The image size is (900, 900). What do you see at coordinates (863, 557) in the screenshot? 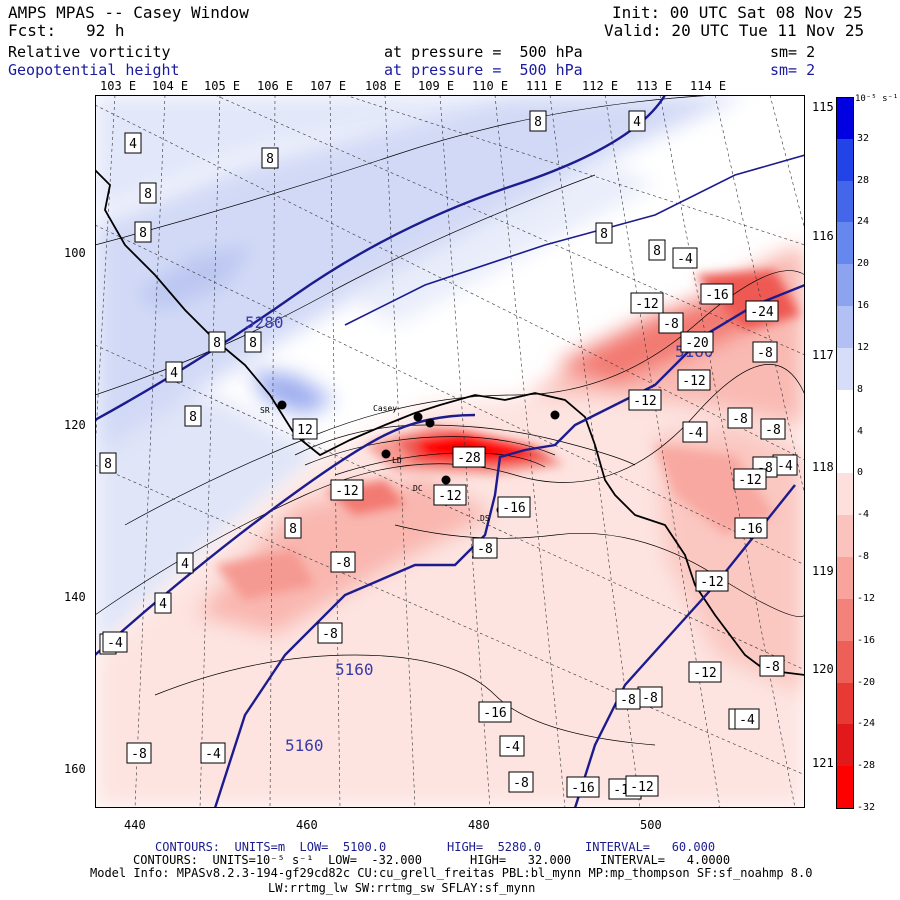
I see `colorbar-tick: -8` at bounding box center [863, 557].